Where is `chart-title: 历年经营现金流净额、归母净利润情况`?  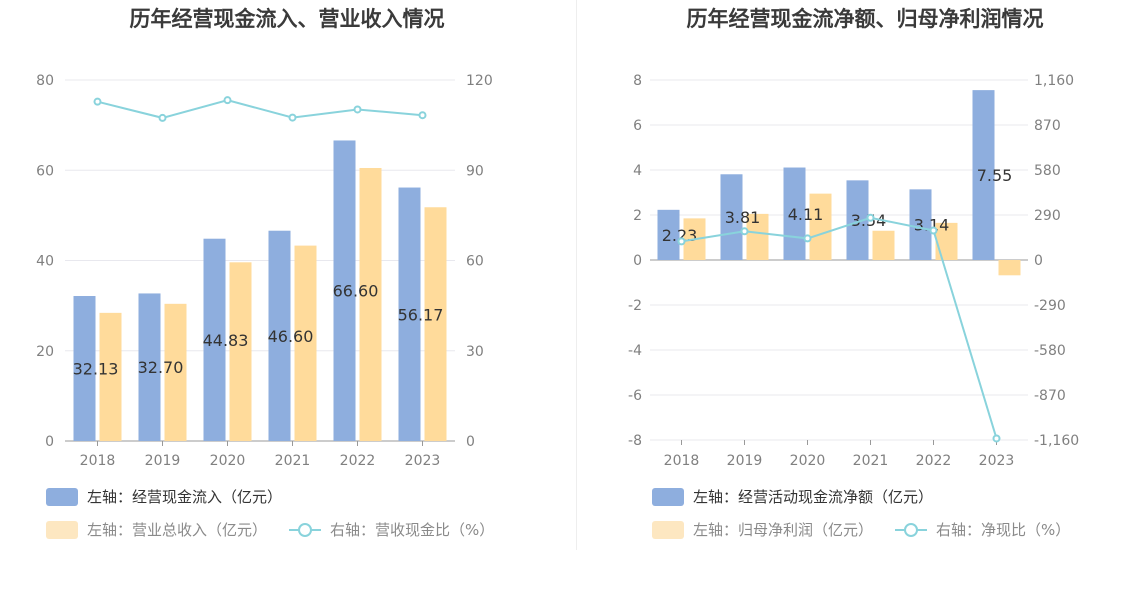 chart-title: 历年经营现金流净额、归母净利润情况 is located at coordinates (865, 19).